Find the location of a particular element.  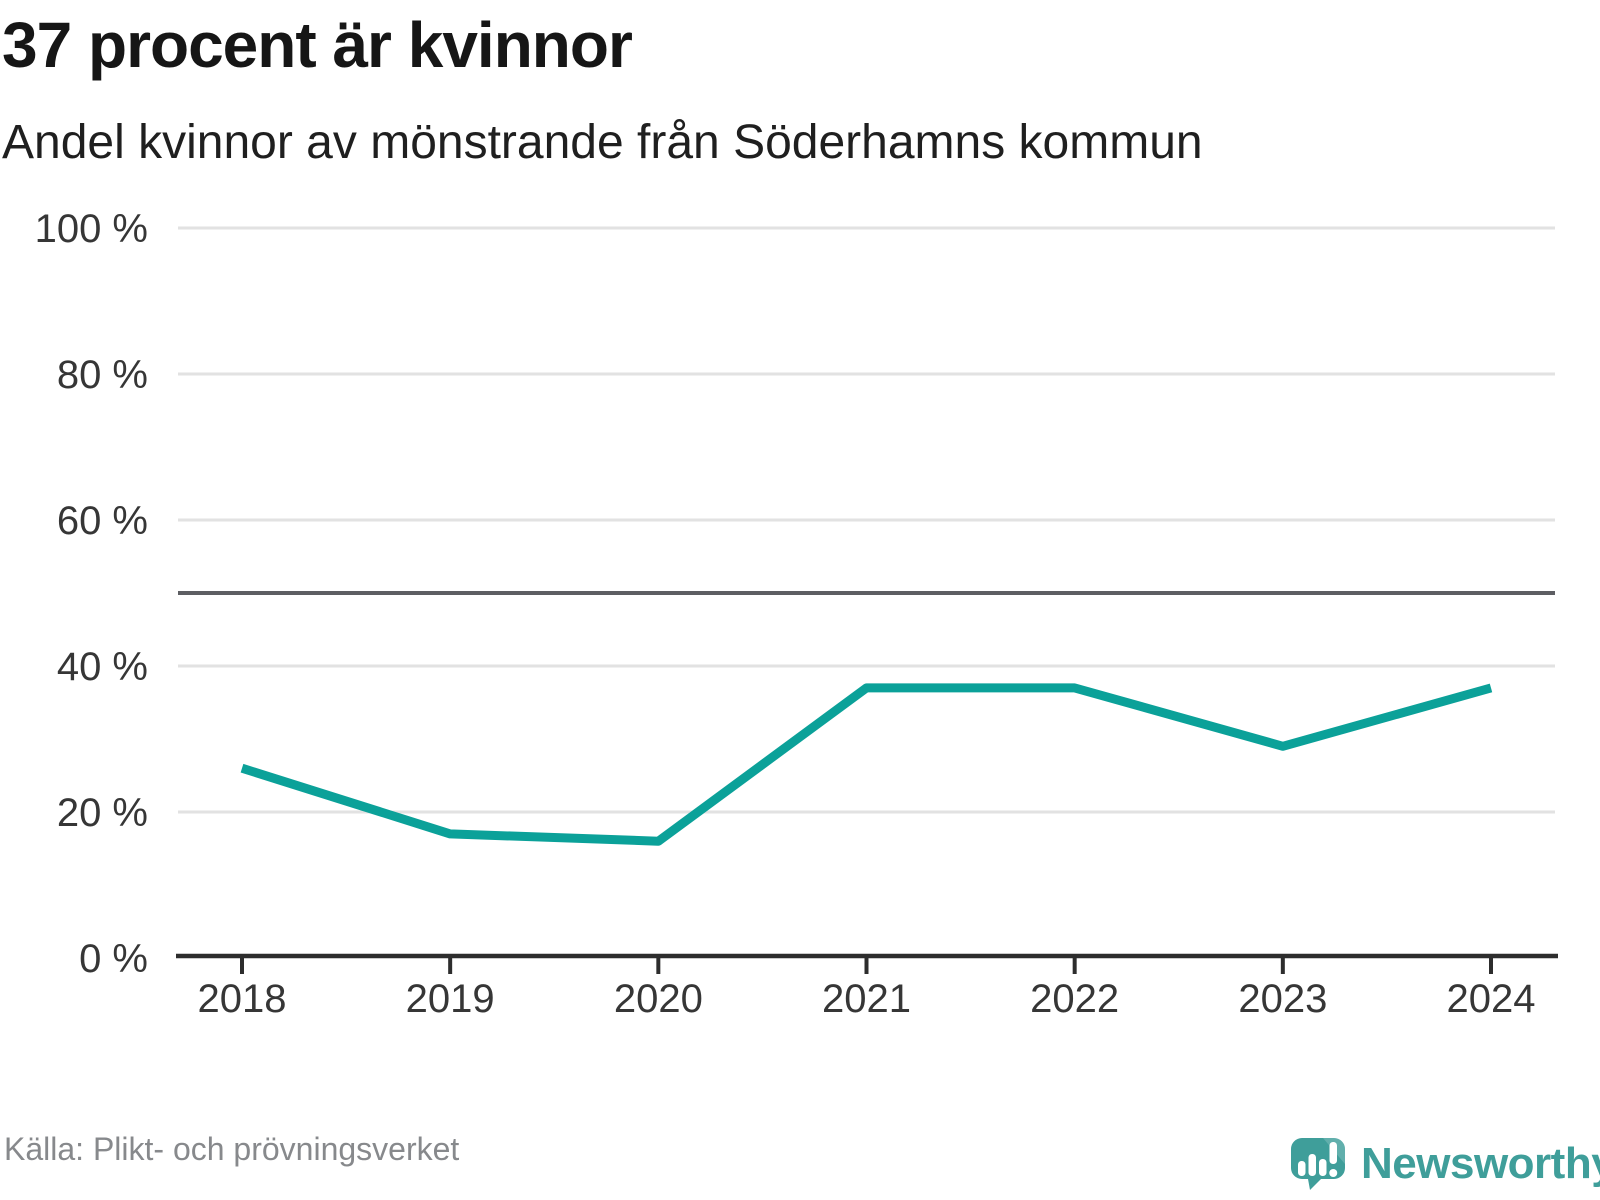

y-tick-label-80: 80 % is located at coordinates (102, 375).